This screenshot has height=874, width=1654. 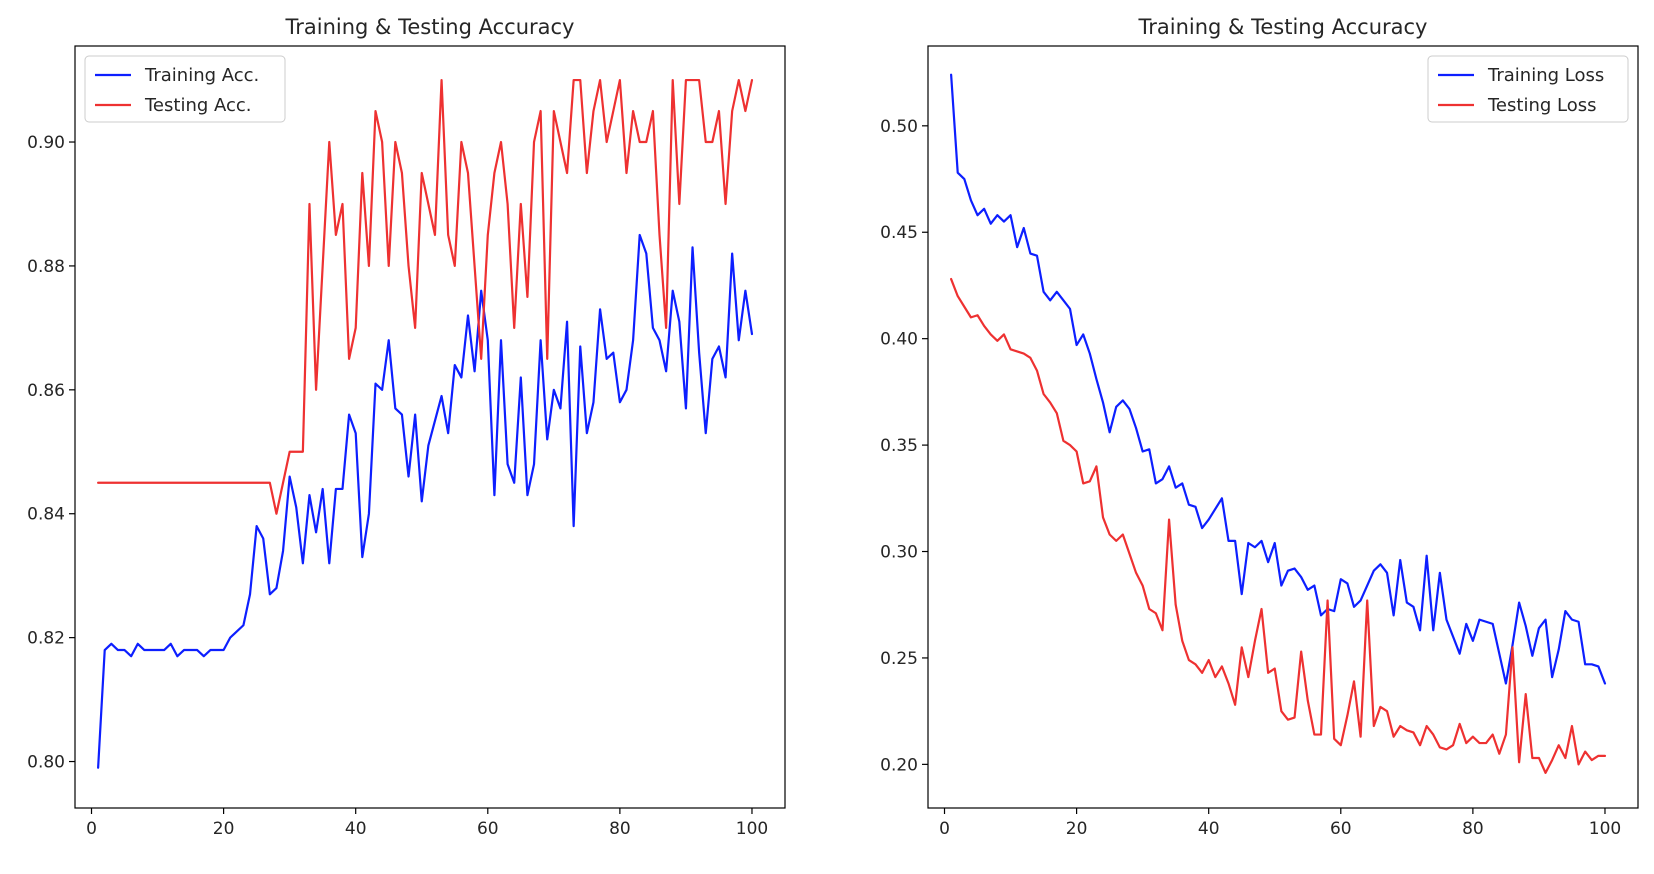 I want to click on y-tick-label: 0.86, so click(x=46, y=391).